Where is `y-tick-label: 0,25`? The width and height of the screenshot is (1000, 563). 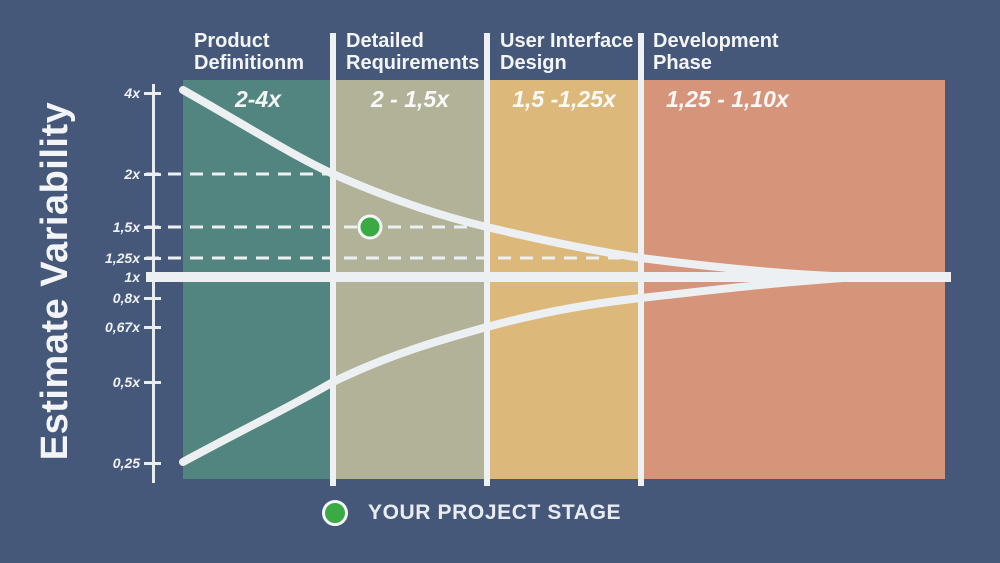
y-tick-label: 0,25 is located at coordinates (126, 463).